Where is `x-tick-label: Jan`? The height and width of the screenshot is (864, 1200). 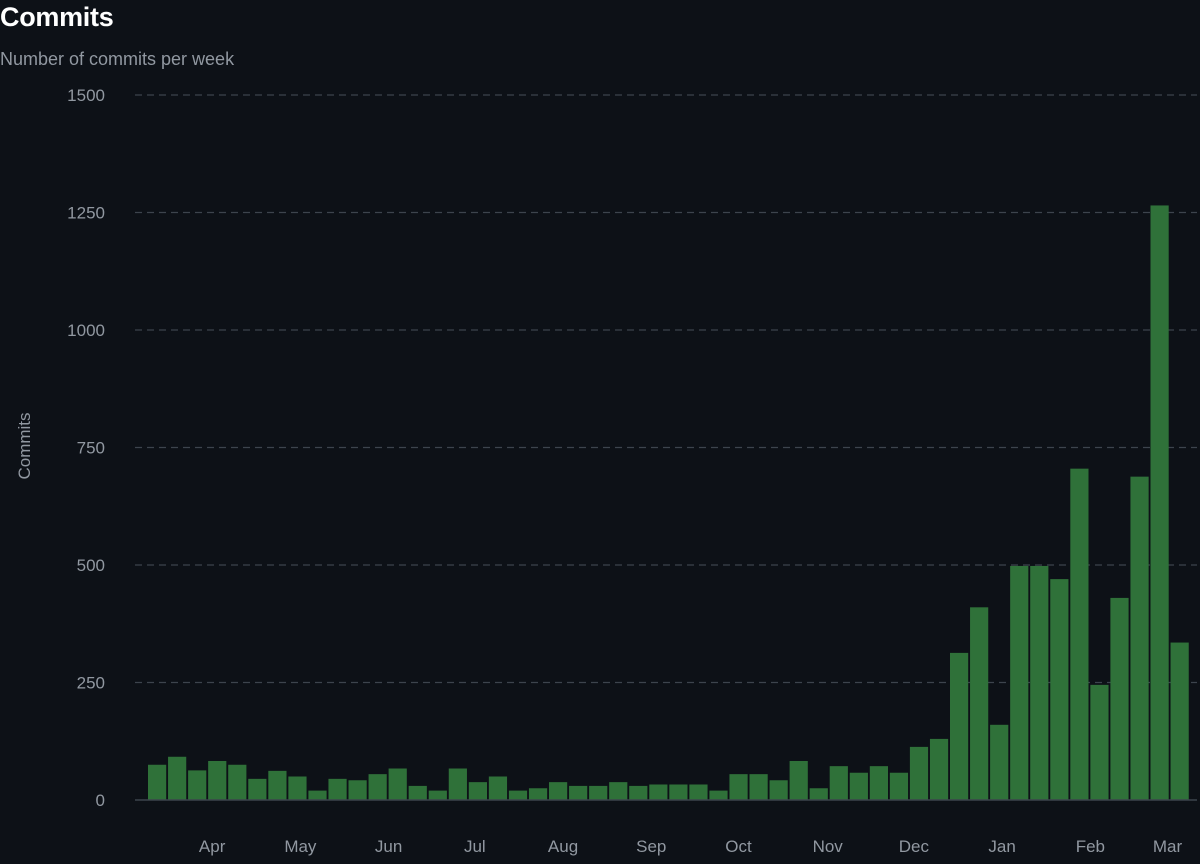 x-tick-label: Jan is located at coordinates (1001, 846).